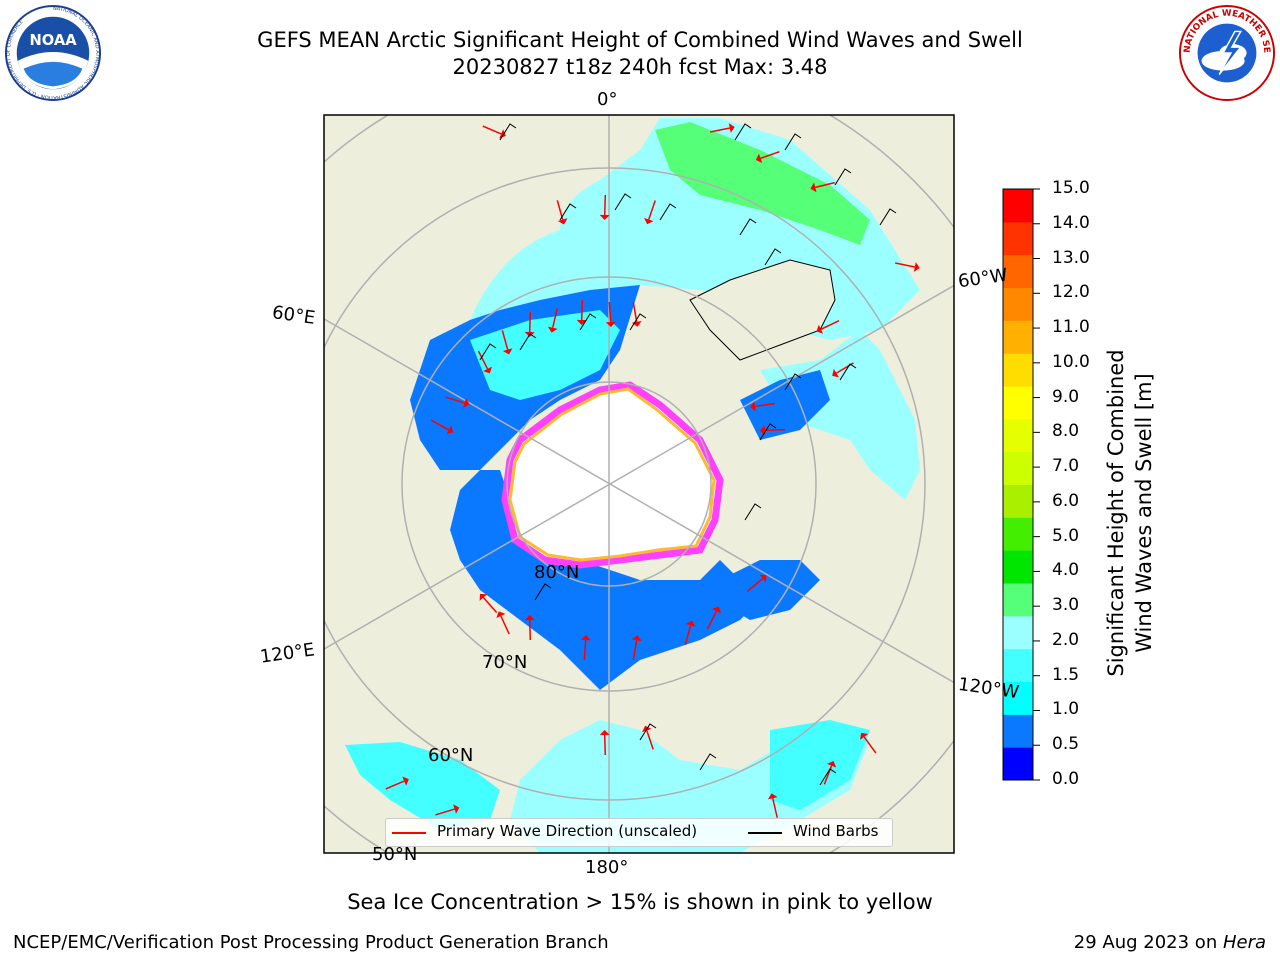  Describe the element at coordinates (1066, 500) in the screenshot. I see `colorbar-tick-label: 6.0` at that location.